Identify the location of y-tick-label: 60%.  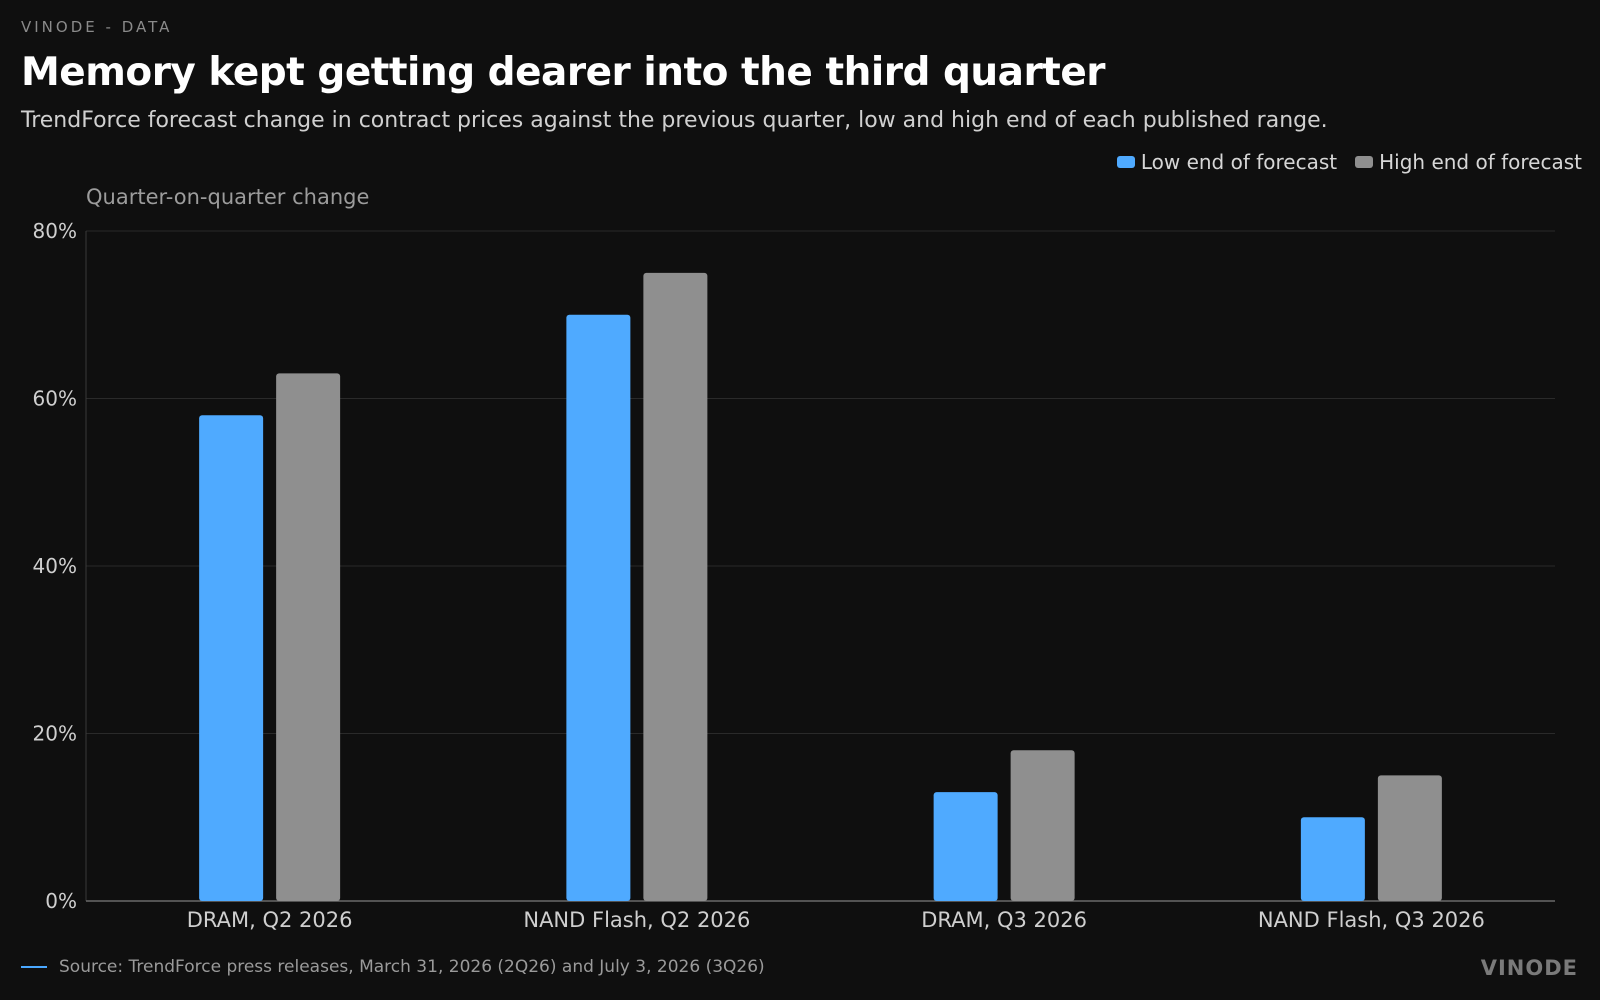
(55, 399).